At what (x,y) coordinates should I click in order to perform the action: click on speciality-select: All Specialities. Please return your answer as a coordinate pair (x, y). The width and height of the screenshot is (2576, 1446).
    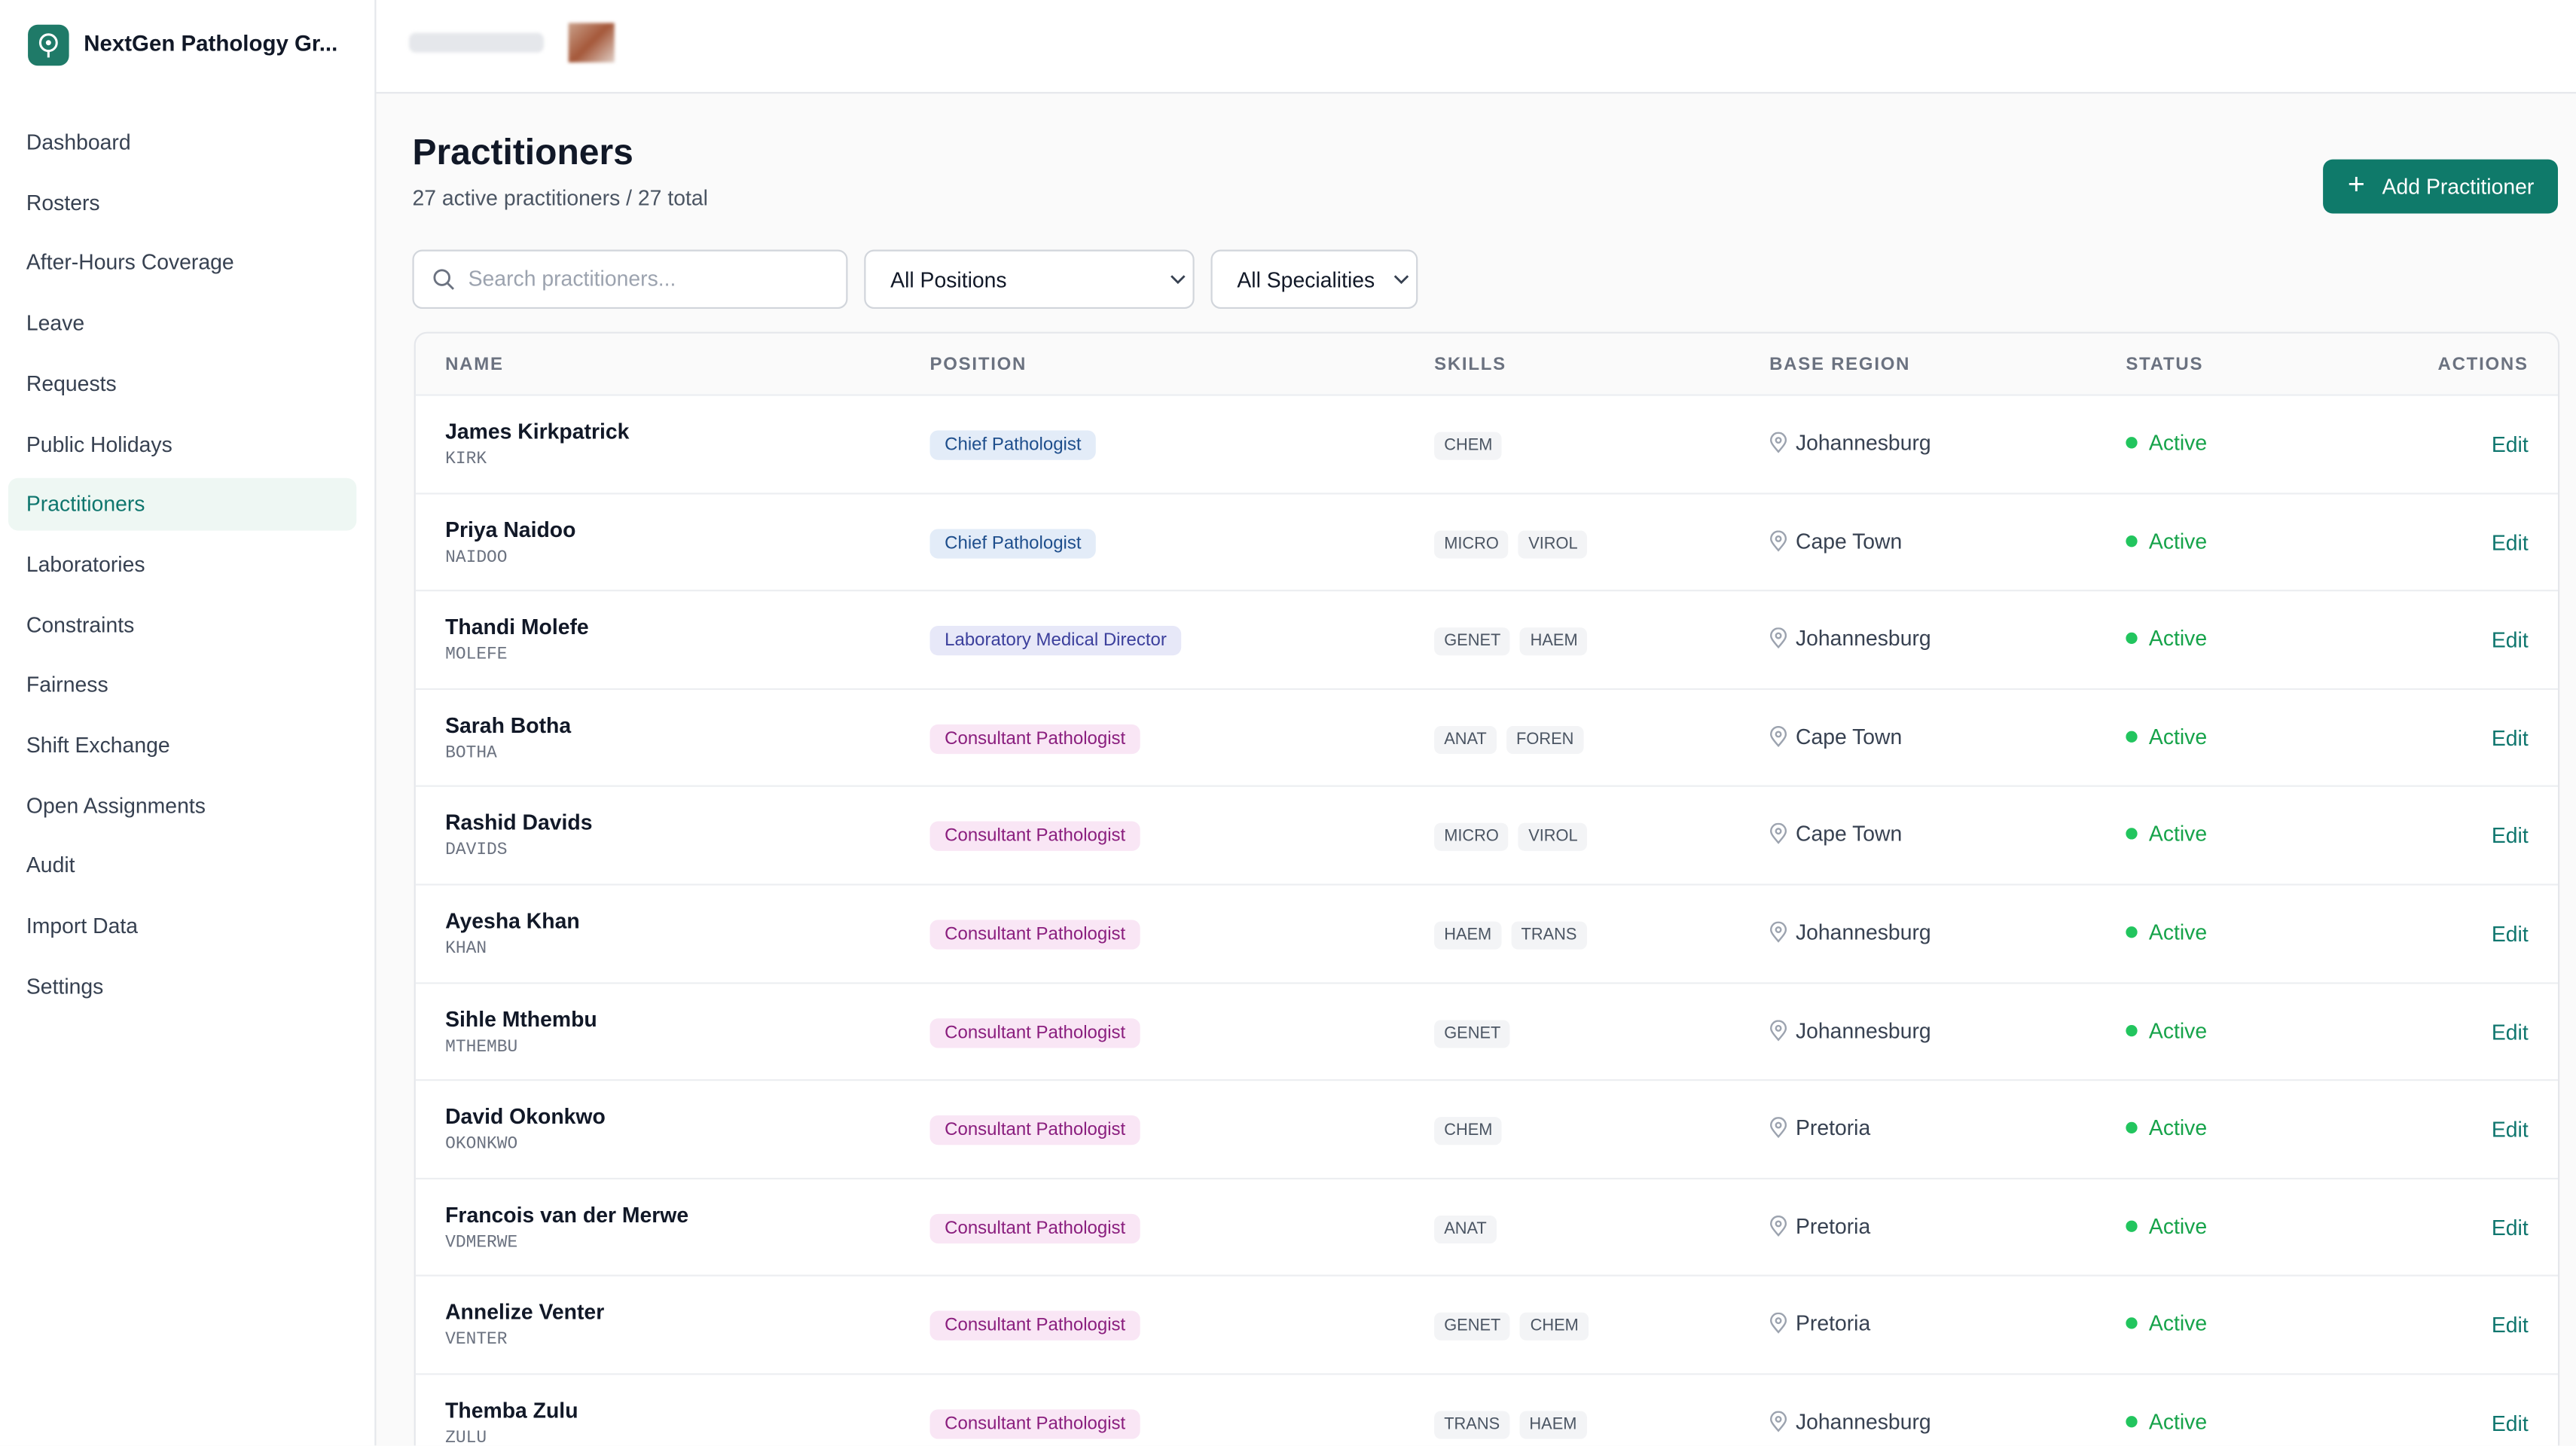
    Looking at the image, I should click on (1314, 279).